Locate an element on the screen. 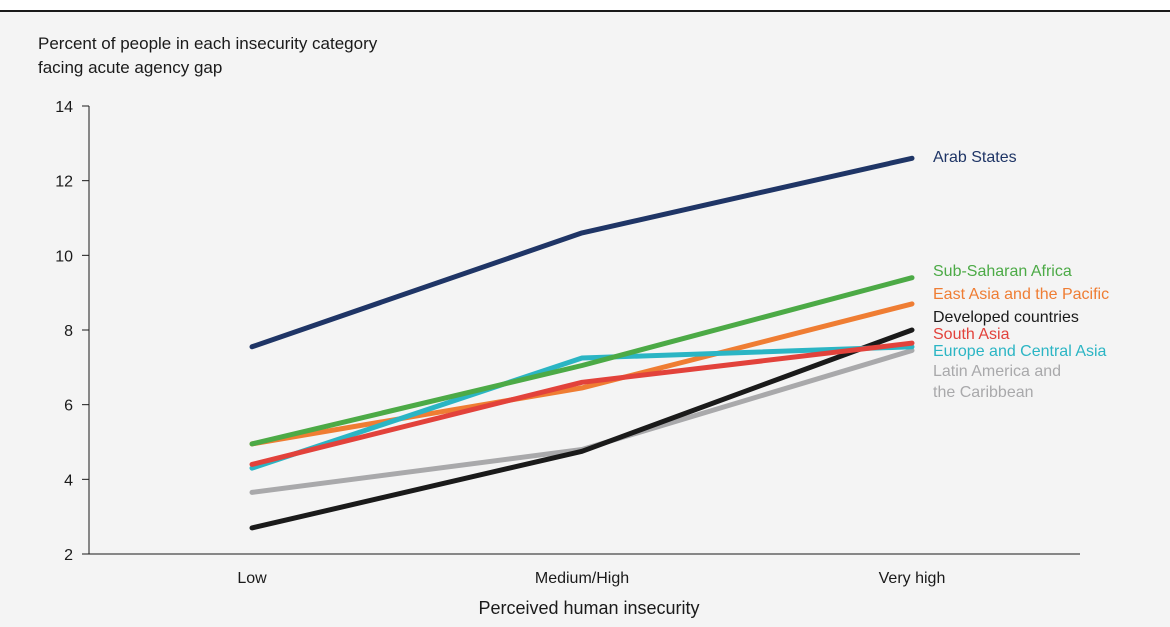 The height and width of the screenshot is (627, 1170). series-label: Arab States is located at coordinates (975, 157).